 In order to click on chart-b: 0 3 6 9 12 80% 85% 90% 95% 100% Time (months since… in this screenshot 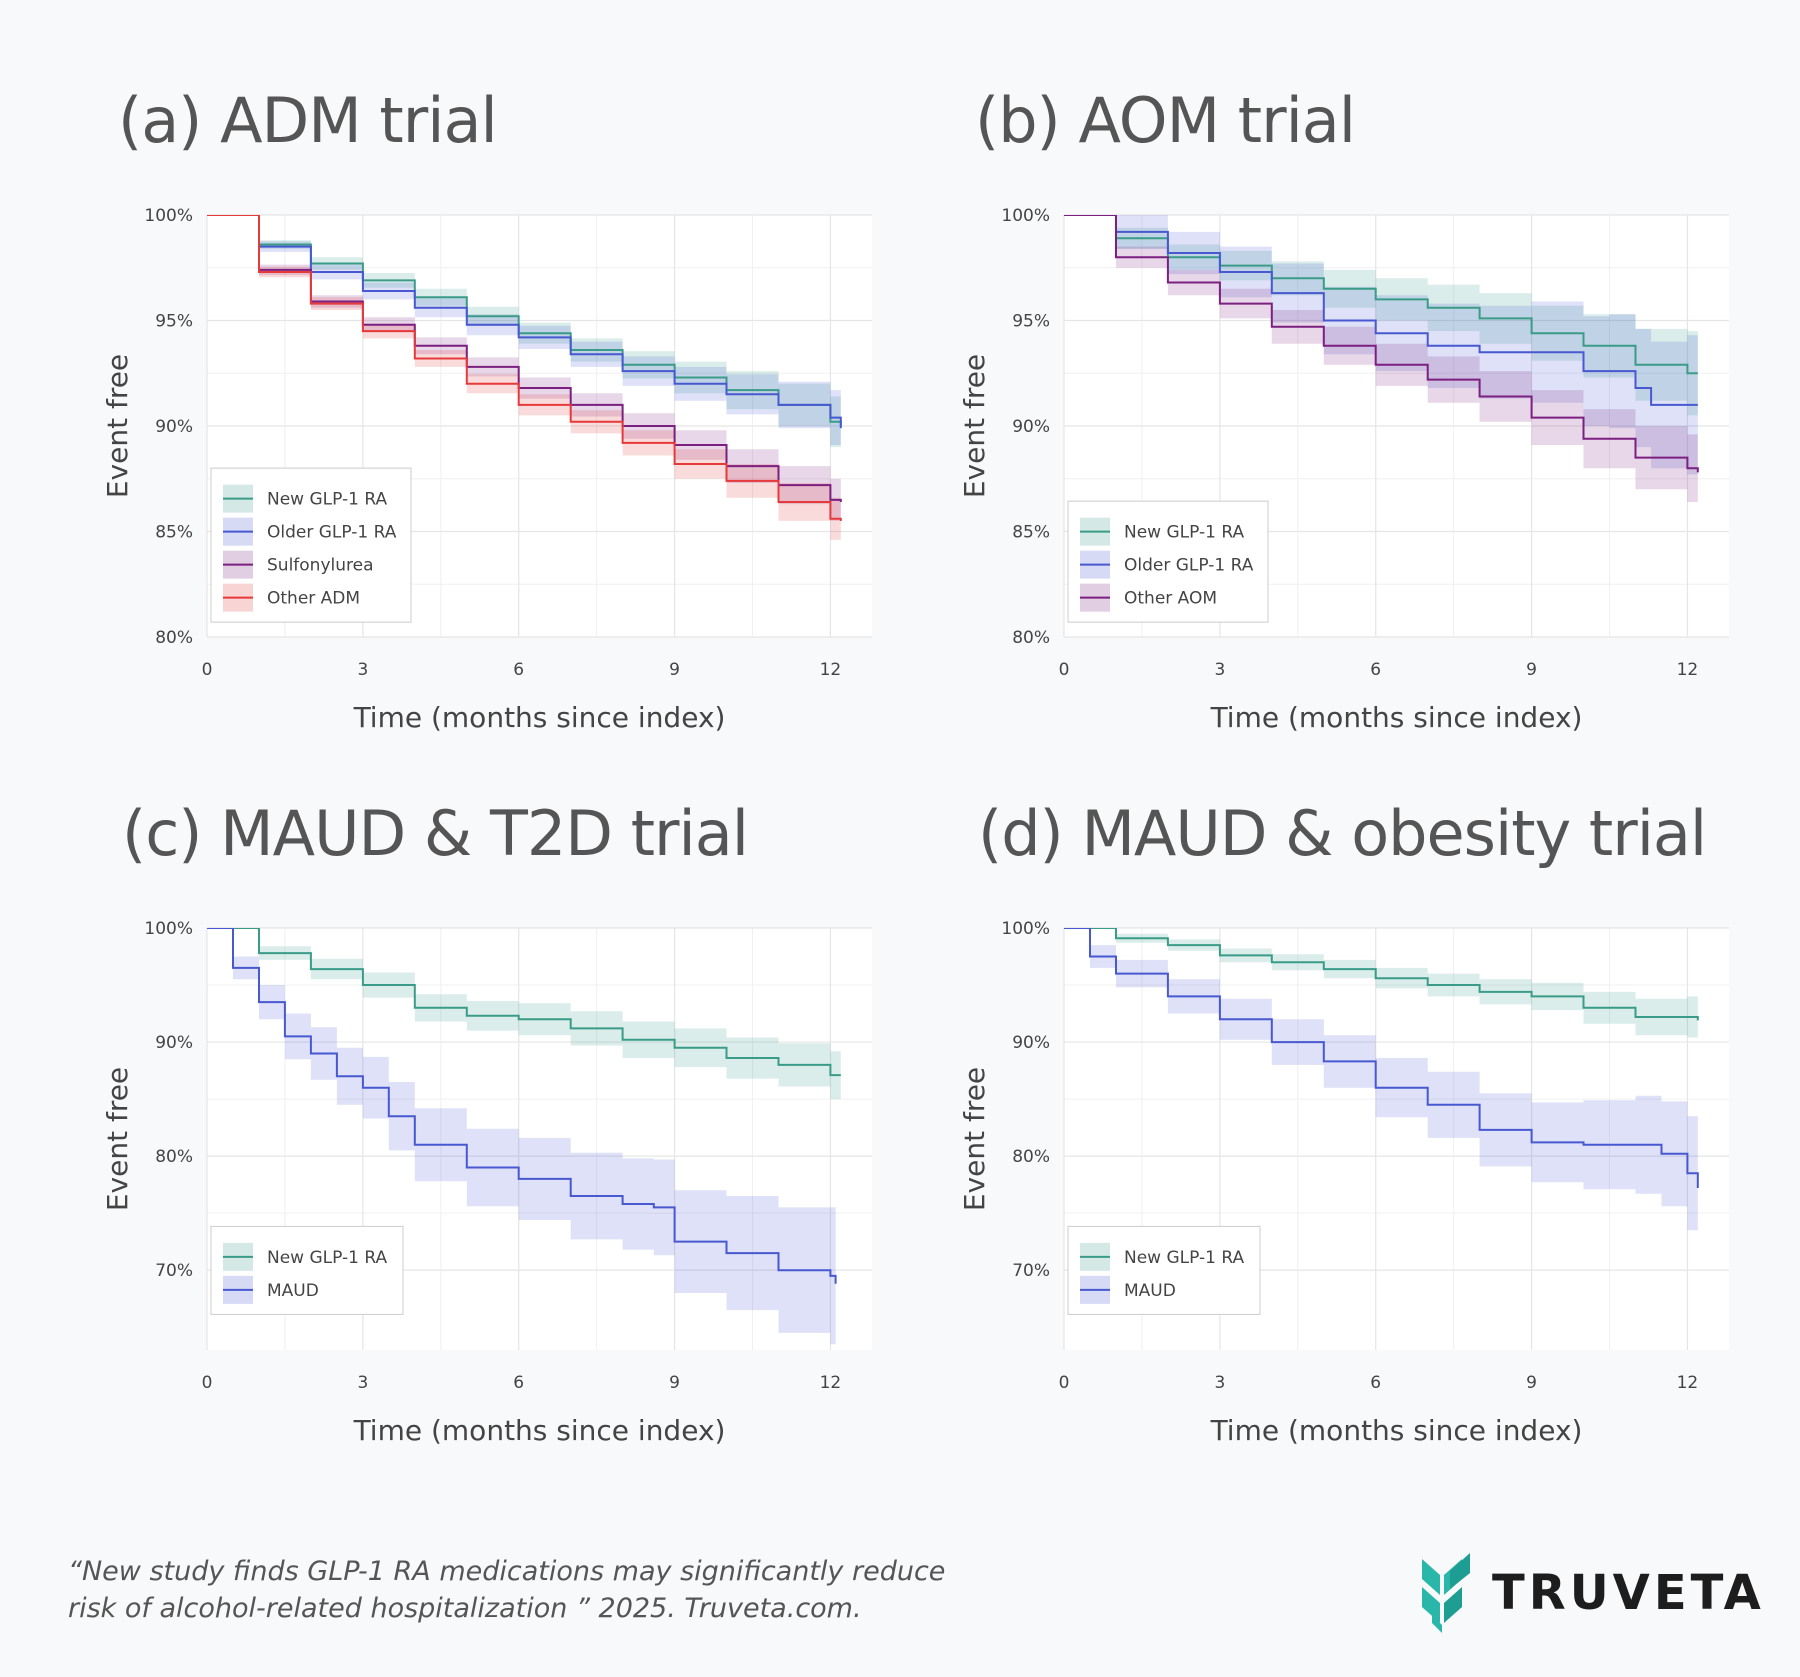, I will do `click(1343, 470)`.